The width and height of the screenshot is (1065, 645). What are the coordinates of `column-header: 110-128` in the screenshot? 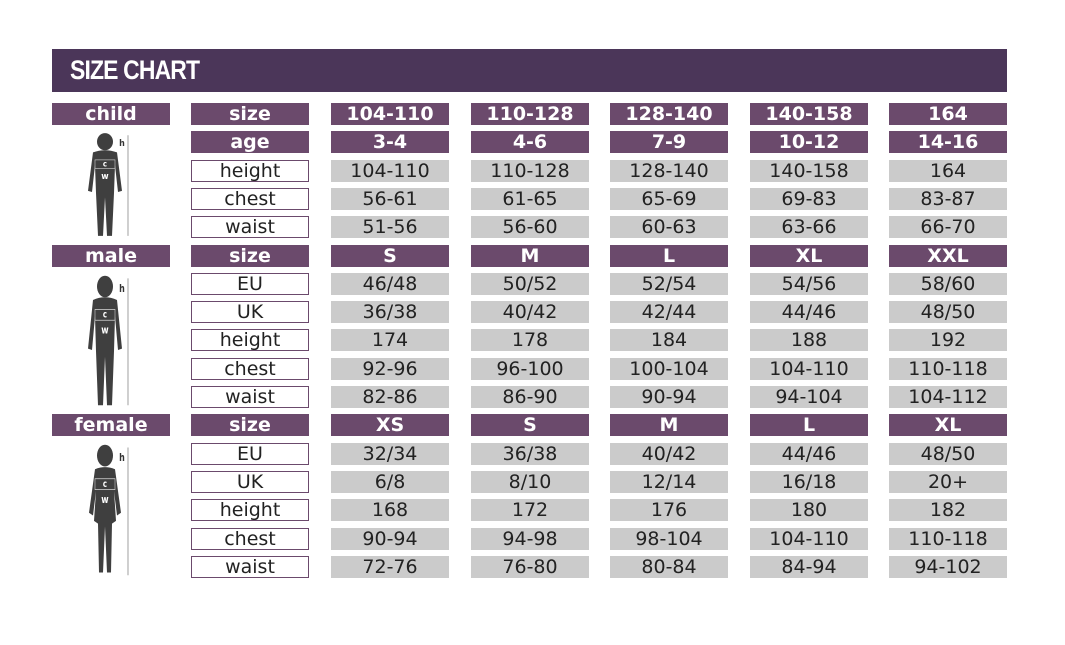 It's located at (530, 114).